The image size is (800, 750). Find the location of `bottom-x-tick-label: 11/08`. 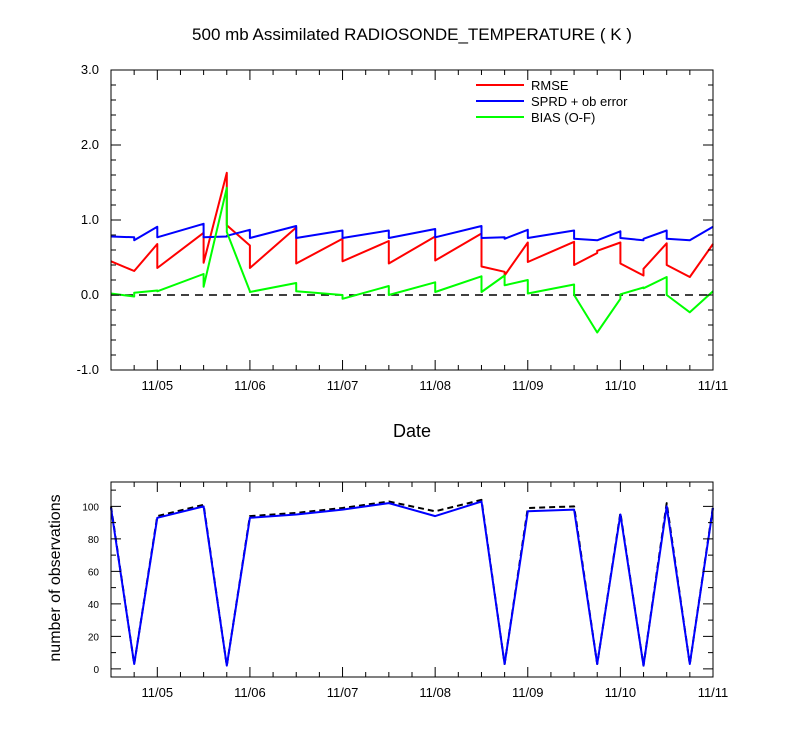

bottom-x-tick-label: 11/08 is located at coordinates (435, 692).